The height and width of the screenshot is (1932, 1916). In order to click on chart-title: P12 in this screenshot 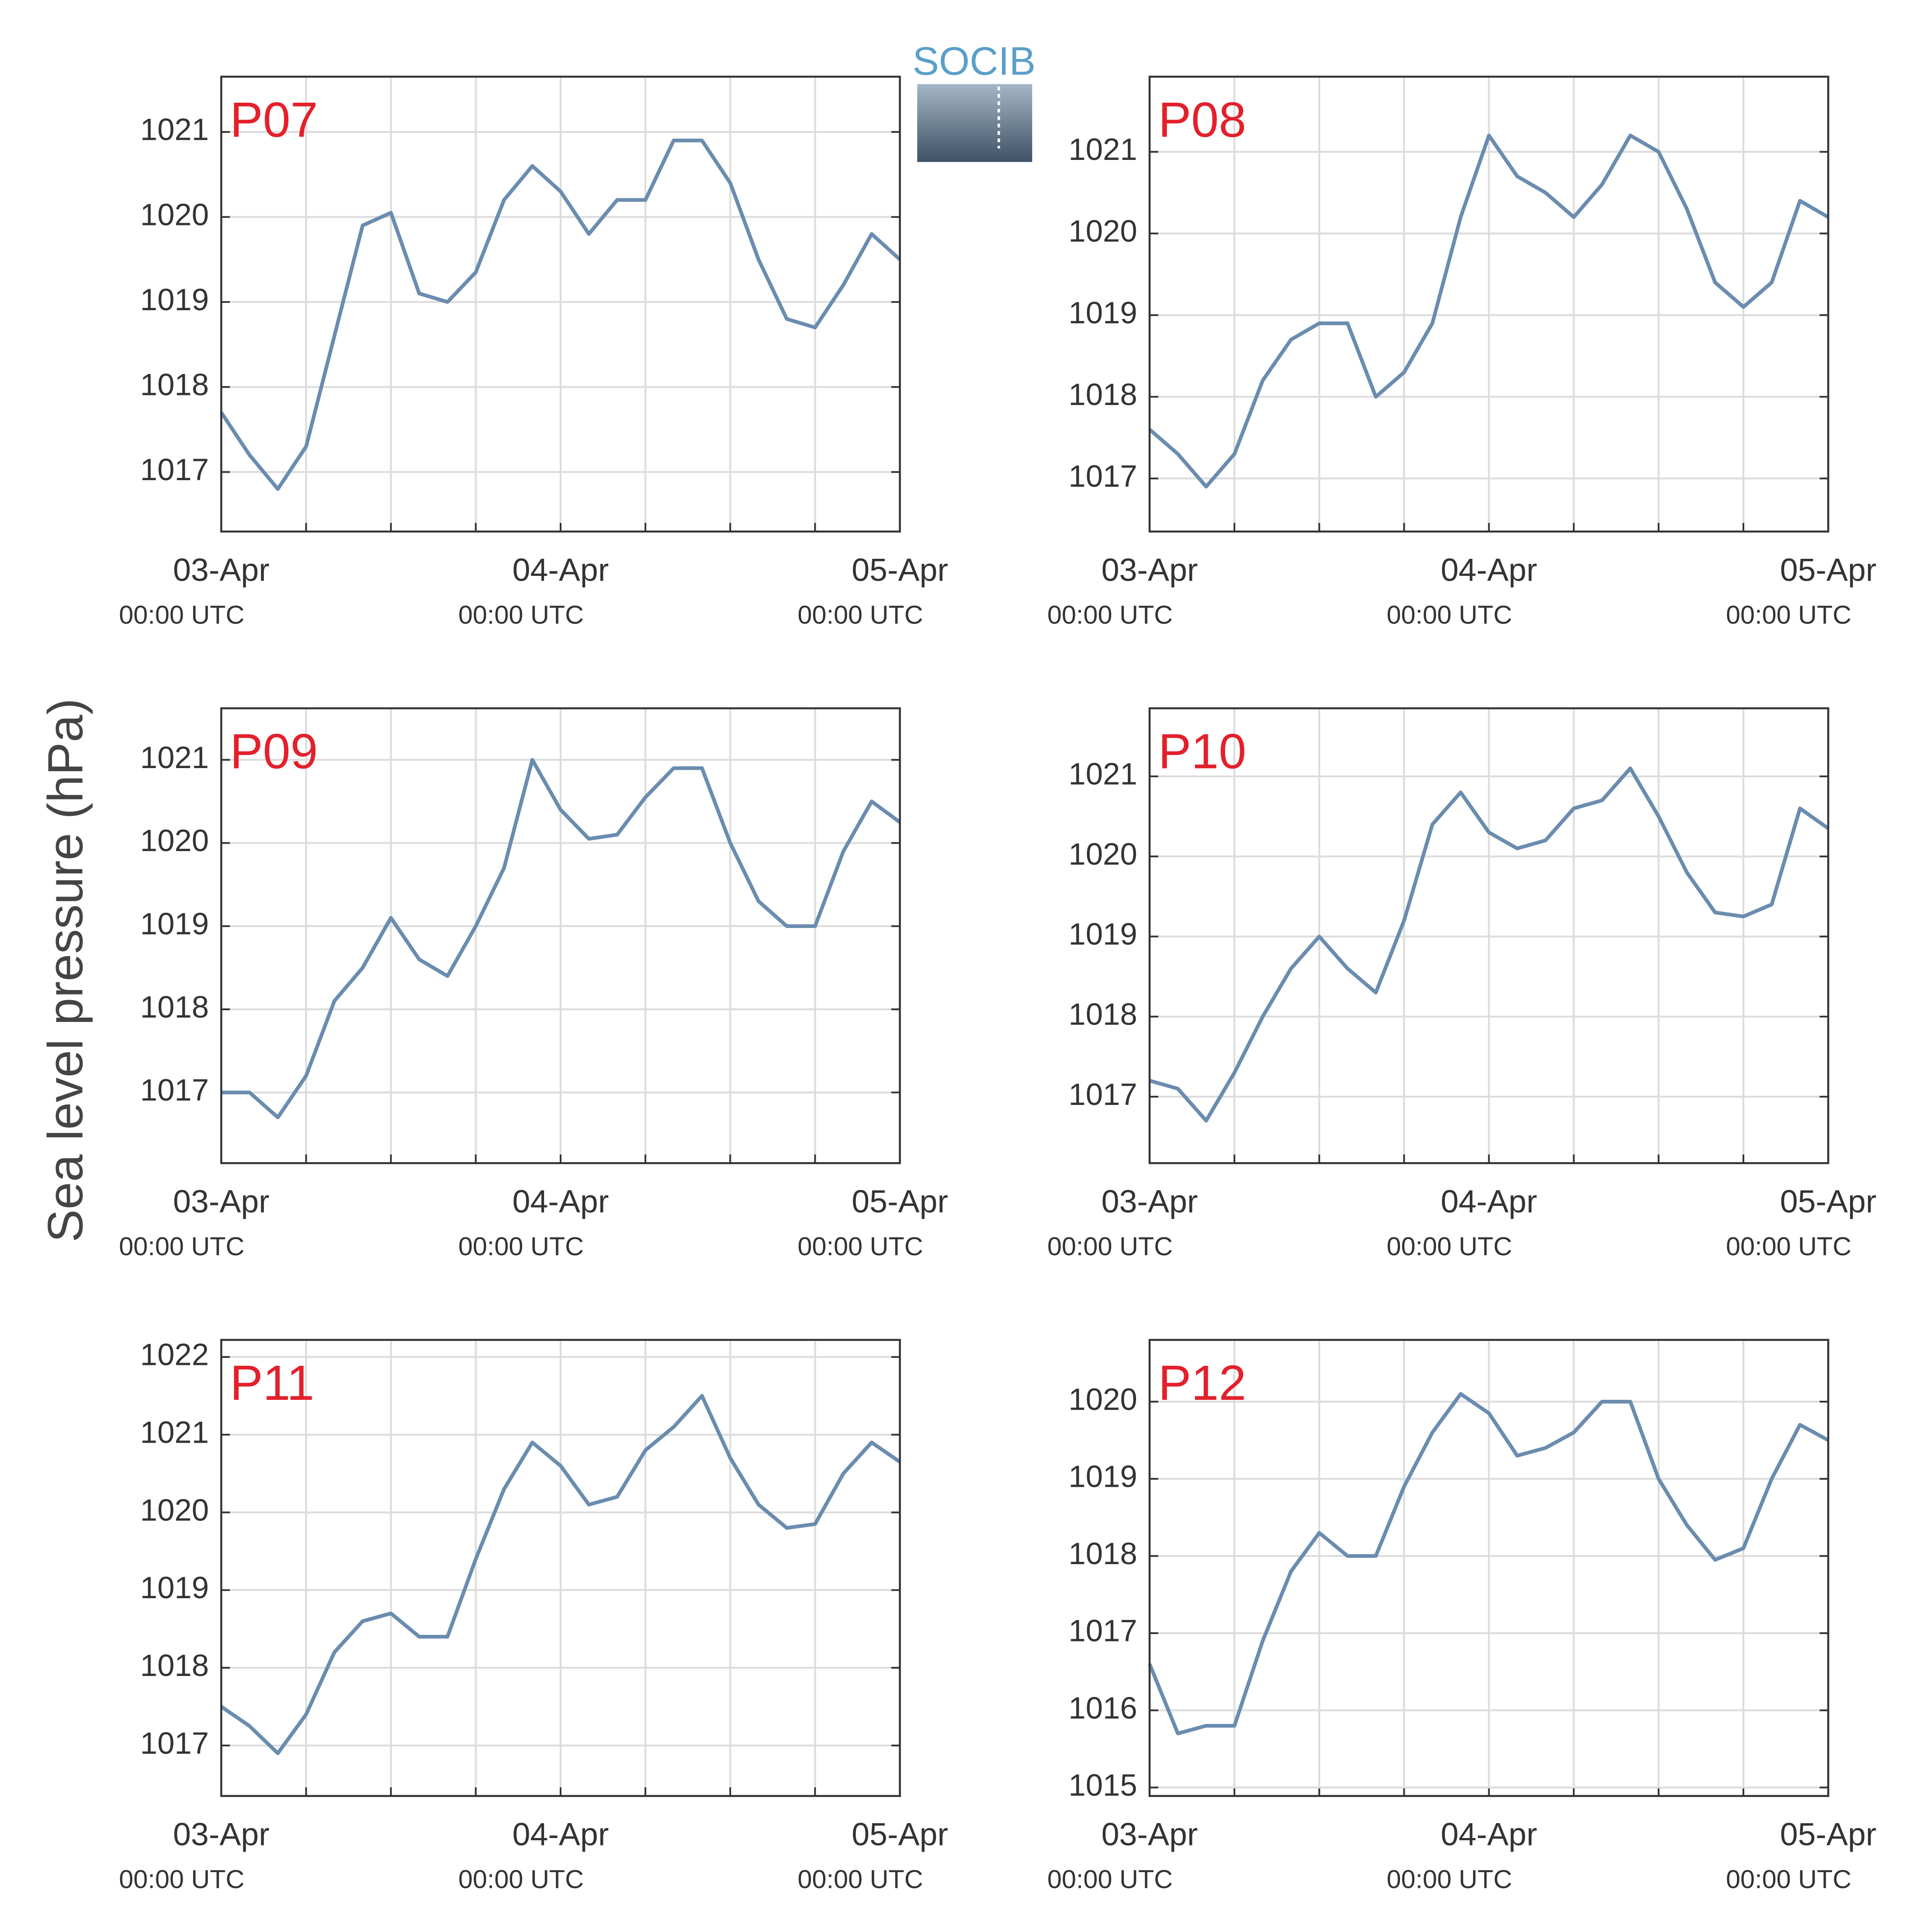, I will do `click(1202, 1382)`.